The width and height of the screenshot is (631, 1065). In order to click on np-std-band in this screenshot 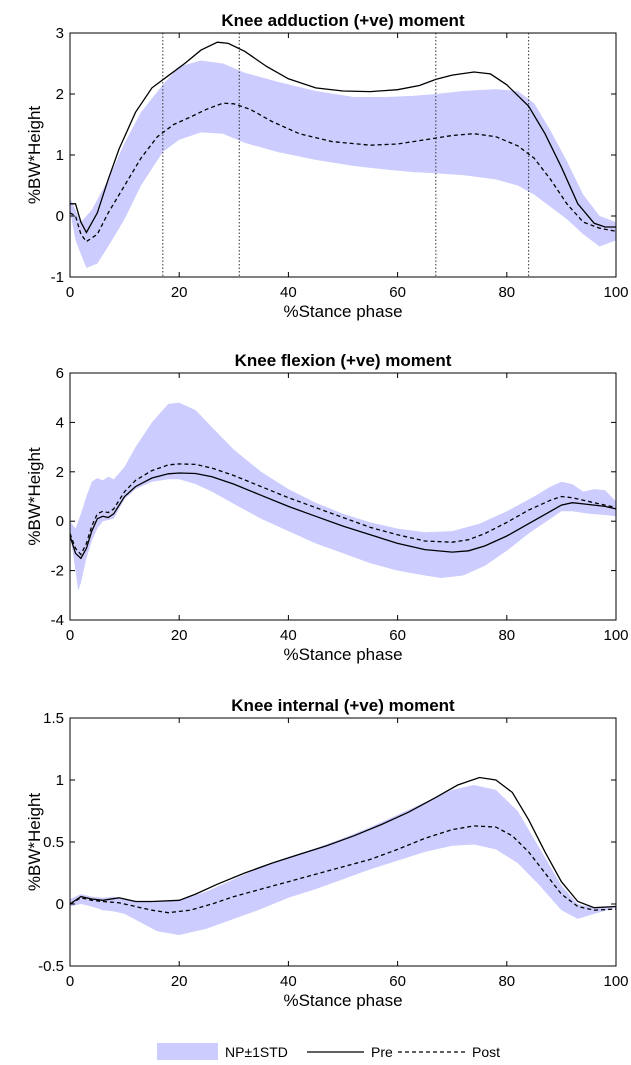, I will do `click(343, 860)`.